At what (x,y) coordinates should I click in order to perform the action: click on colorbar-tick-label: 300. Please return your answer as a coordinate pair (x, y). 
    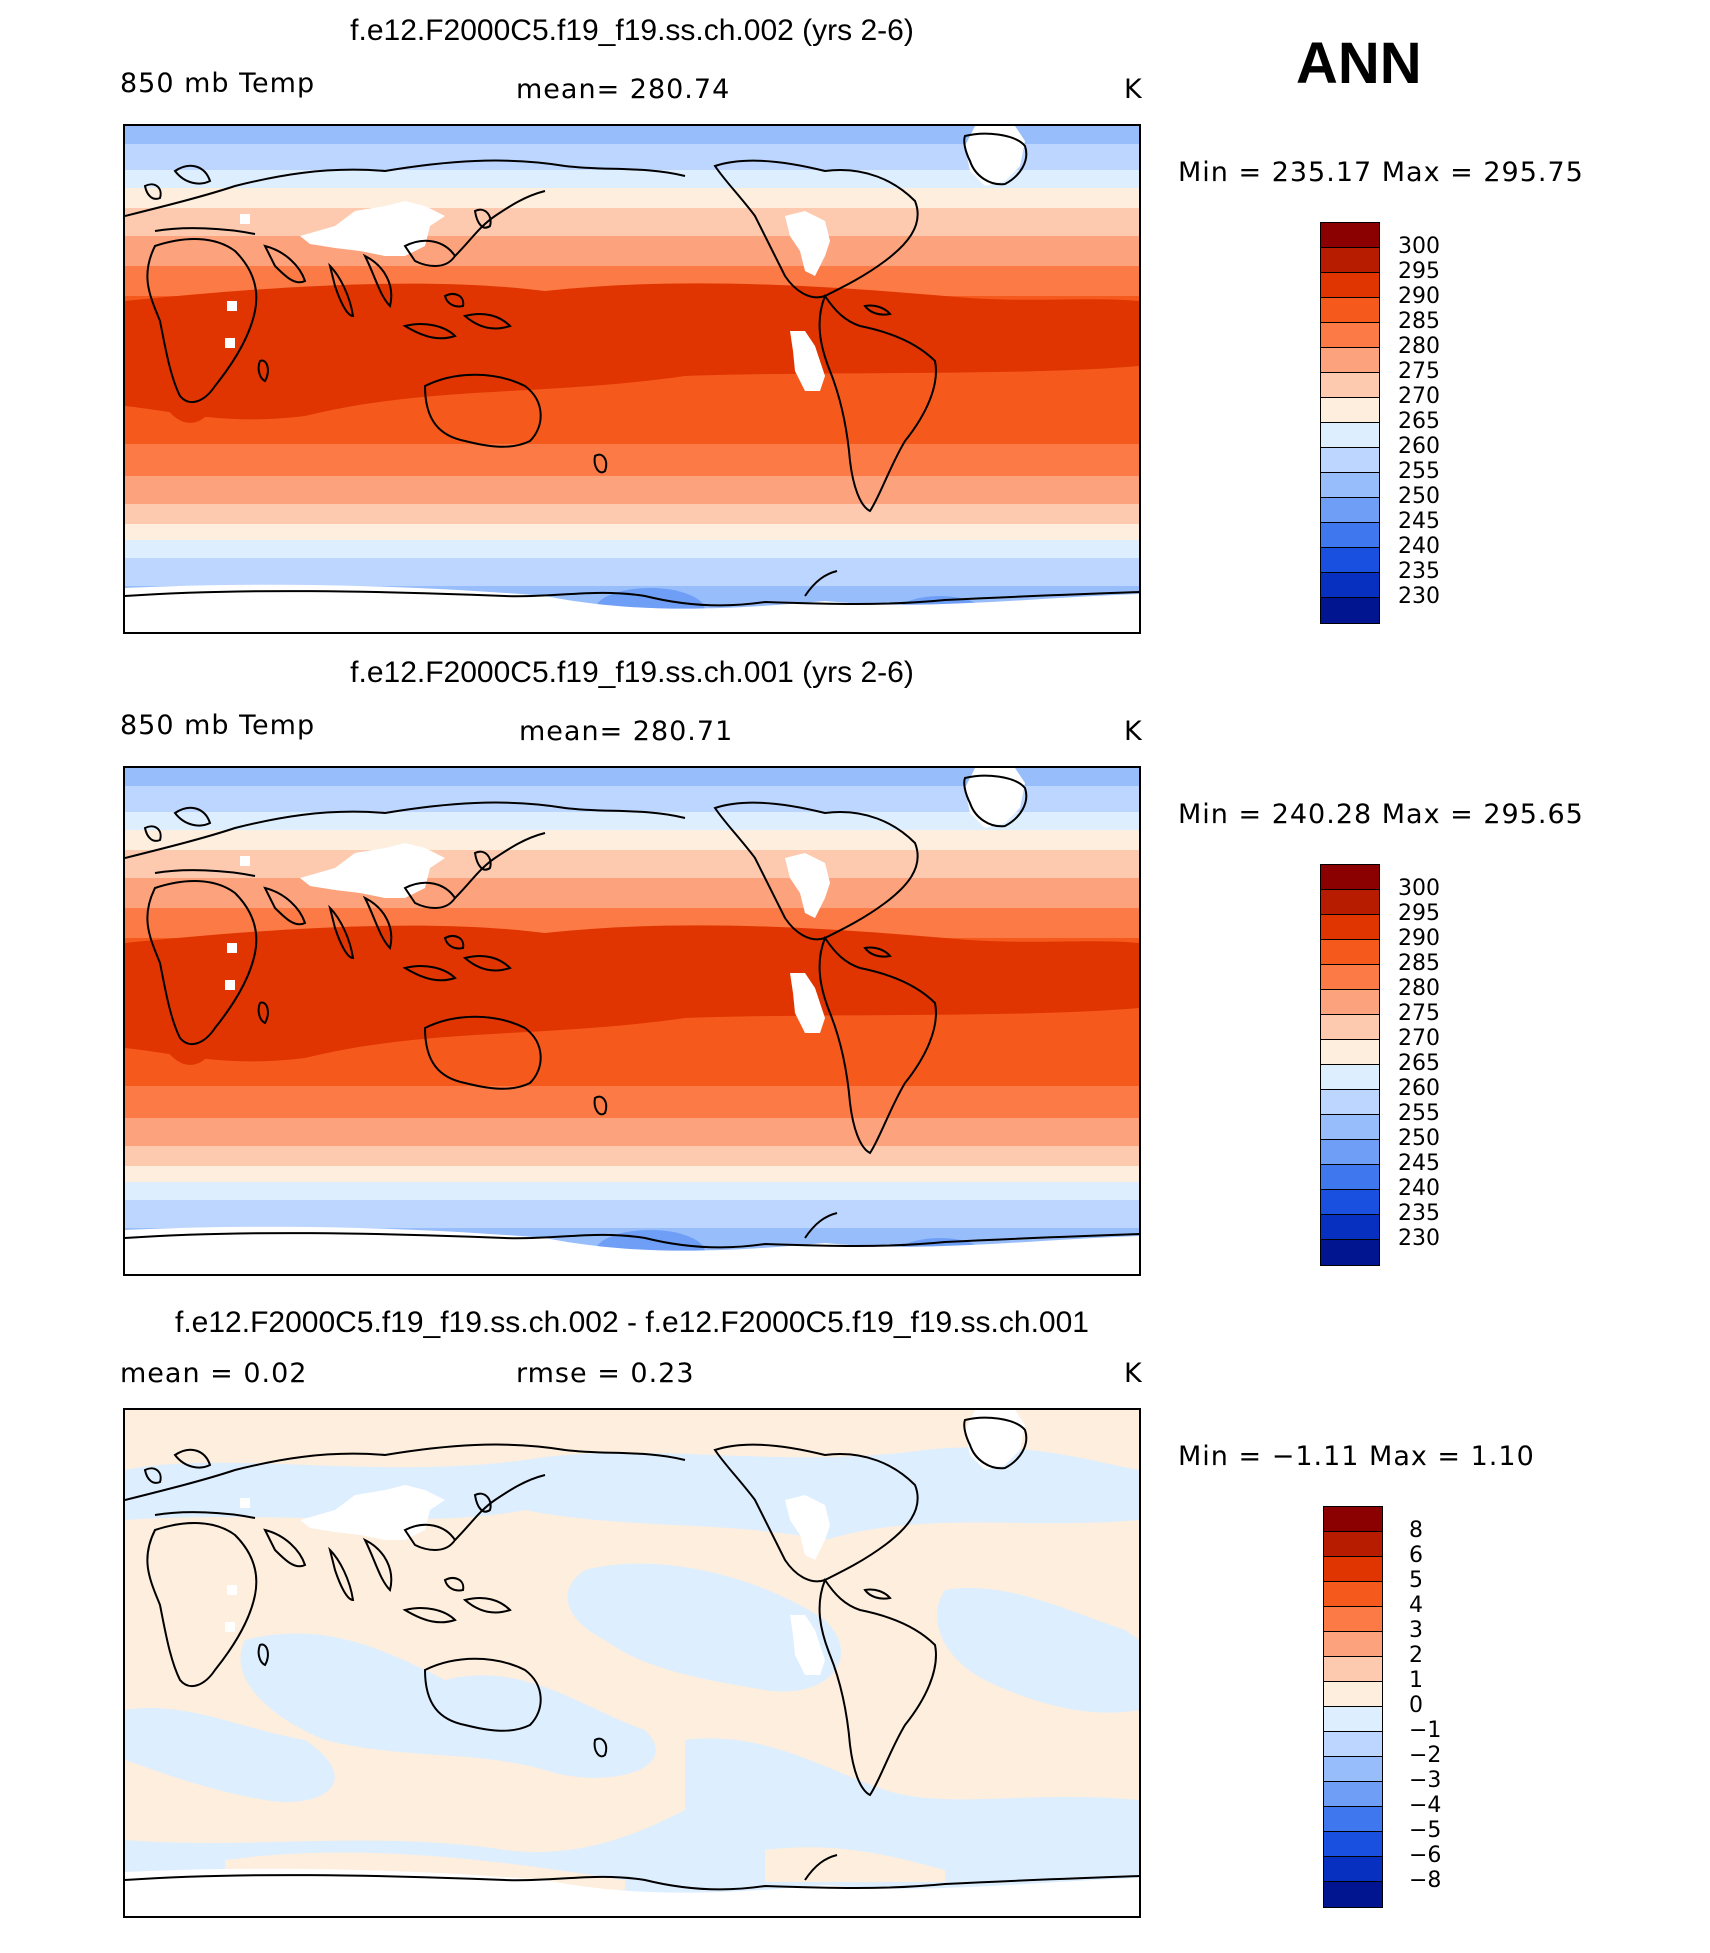
    Looking at the image, I should click on (1419, 888).